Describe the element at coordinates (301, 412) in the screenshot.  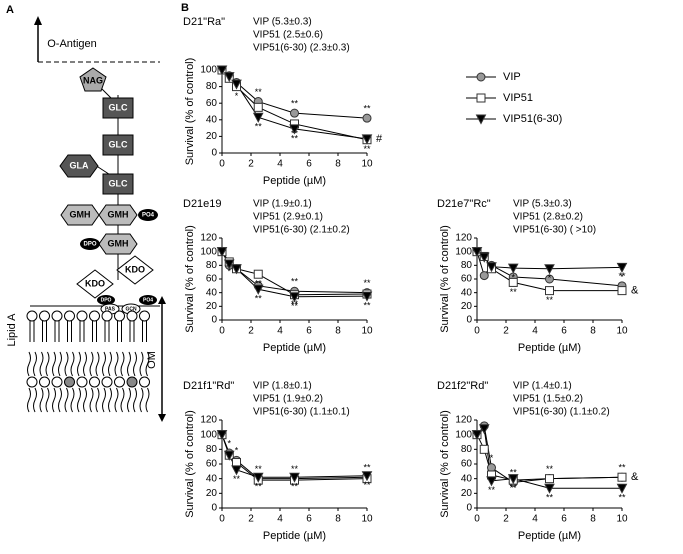
I see `annotation: VIP51(6-30) (1.1±0.1)` at that location.